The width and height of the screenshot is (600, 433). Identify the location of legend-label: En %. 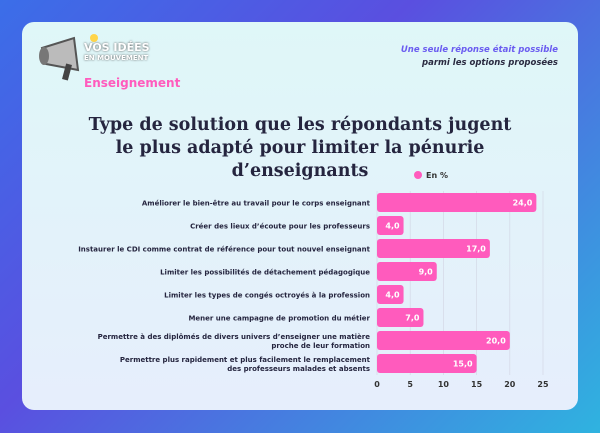
(437, 175).